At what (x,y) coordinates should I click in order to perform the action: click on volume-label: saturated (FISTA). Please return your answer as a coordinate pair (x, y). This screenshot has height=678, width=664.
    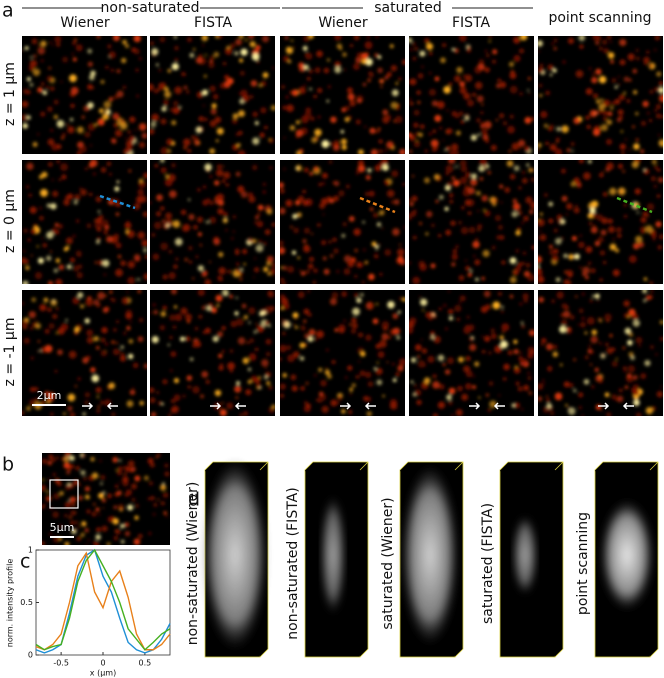
    Looking at the image, I should click on (488, 563).